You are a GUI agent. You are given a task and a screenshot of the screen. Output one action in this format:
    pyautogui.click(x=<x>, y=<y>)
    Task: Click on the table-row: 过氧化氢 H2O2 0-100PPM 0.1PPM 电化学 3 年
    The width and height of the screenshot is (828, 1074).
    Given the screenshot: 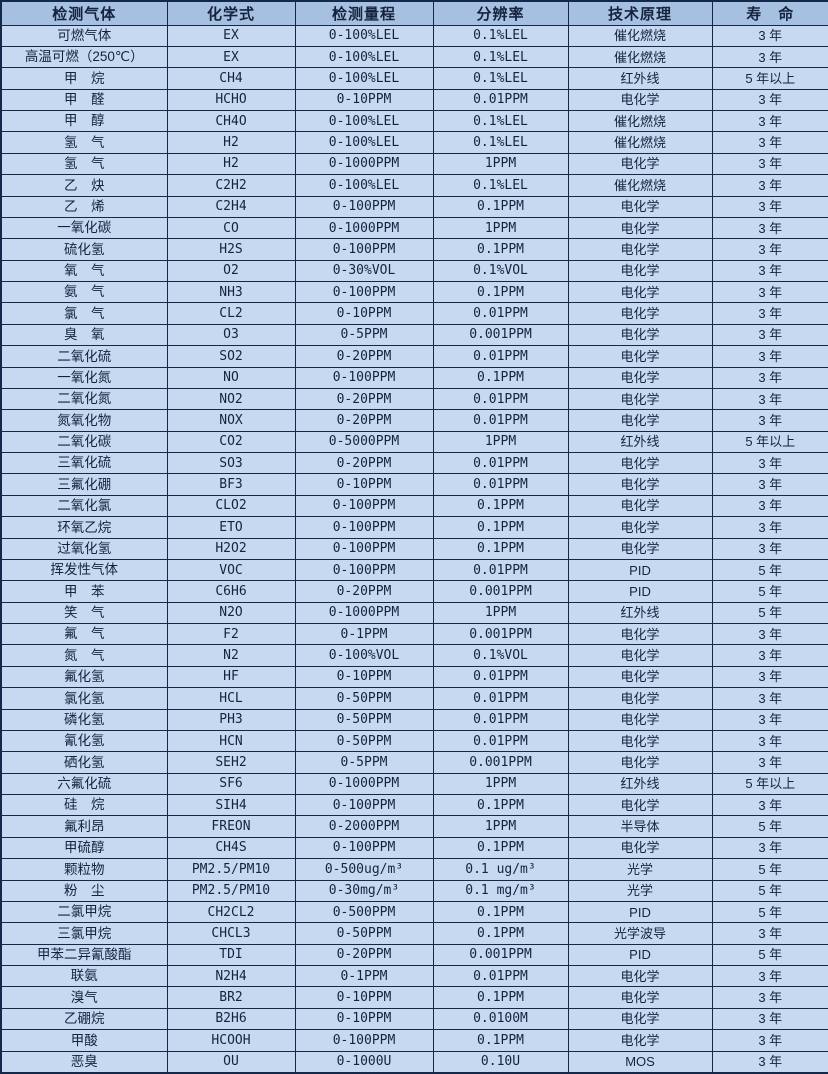 What is the action you would take?
    pyautogui.click(x=414, y=548)
    